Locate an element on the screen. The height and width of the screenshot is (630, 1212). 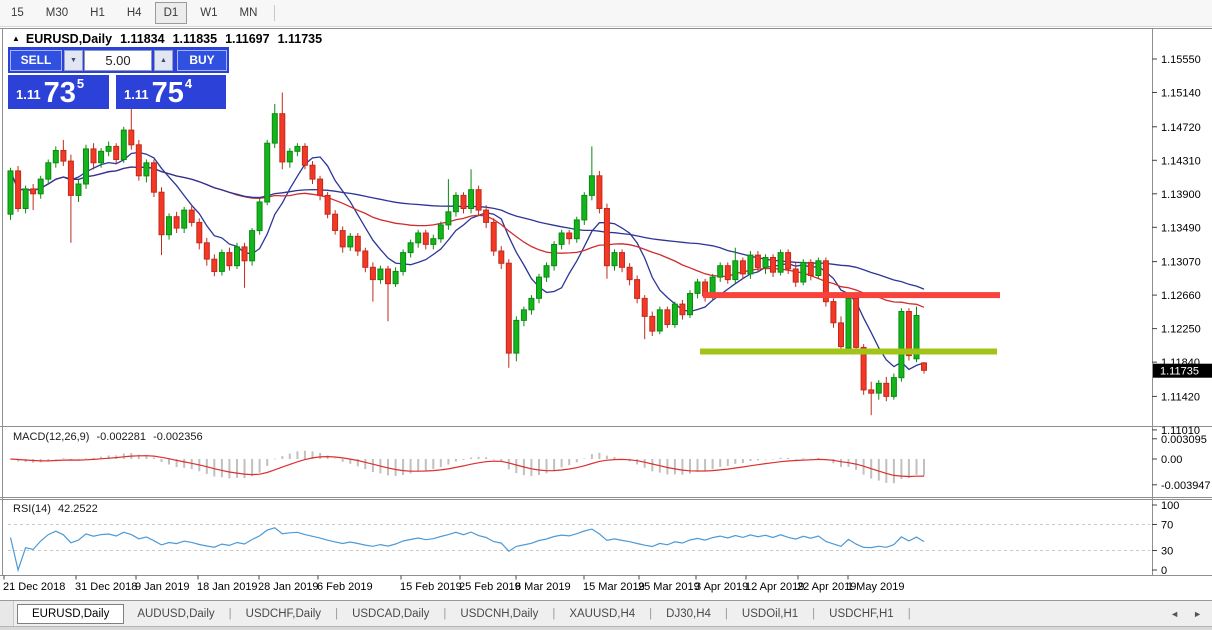
chevron-up-icon: ▲ is located at coordinates (163, 60).